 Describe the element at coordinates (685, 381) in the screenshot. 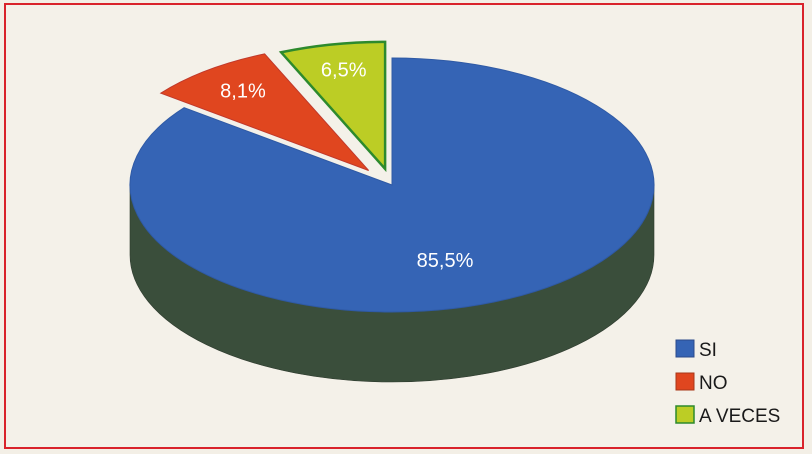

I see `legend-swatch-no` at that location.